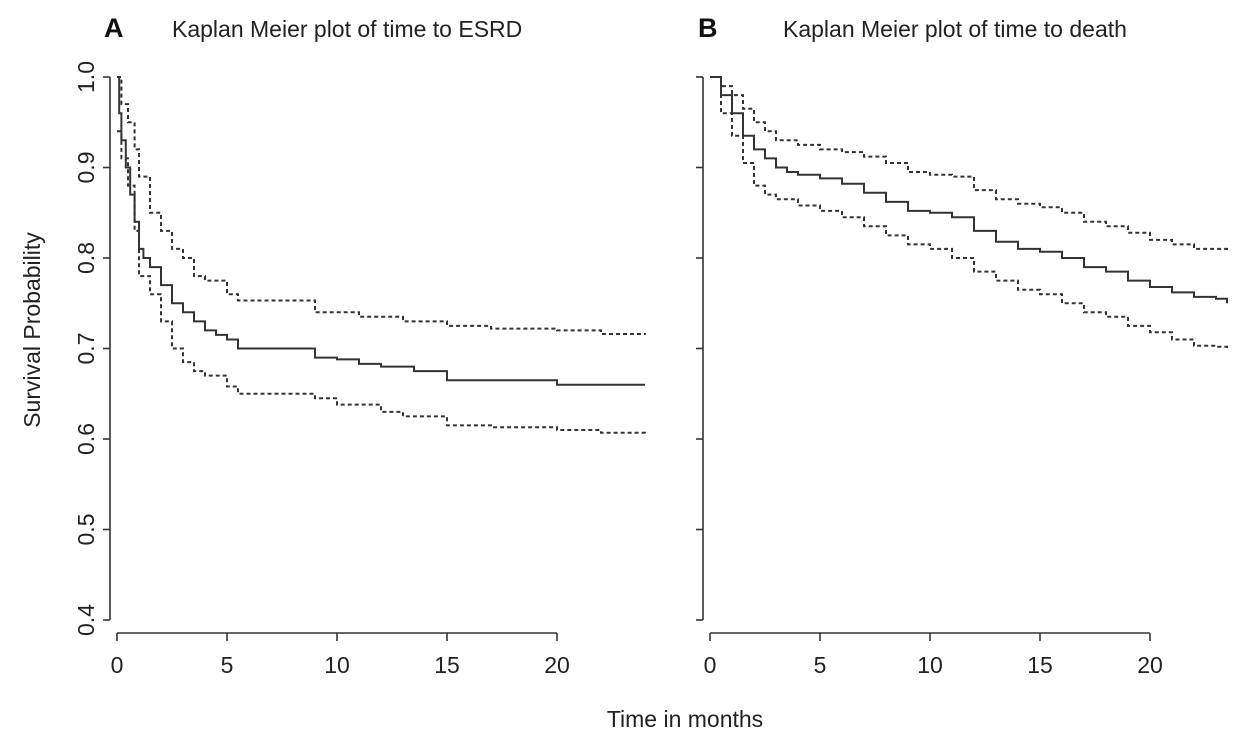 Image resolution: width=1253 pixels, height=739 pixels. I want to click on panel-a-x-tick-label: 15, so click(447, 665).